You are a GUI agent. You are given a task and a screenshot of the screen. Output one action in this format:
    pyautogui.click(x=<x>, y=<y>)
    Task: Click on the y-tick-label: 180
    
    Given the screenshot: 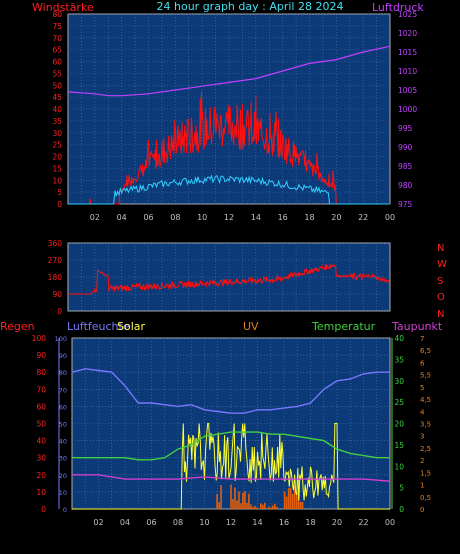 What is the action you would take?
    pyautogui.click(x=55, y=277)
    